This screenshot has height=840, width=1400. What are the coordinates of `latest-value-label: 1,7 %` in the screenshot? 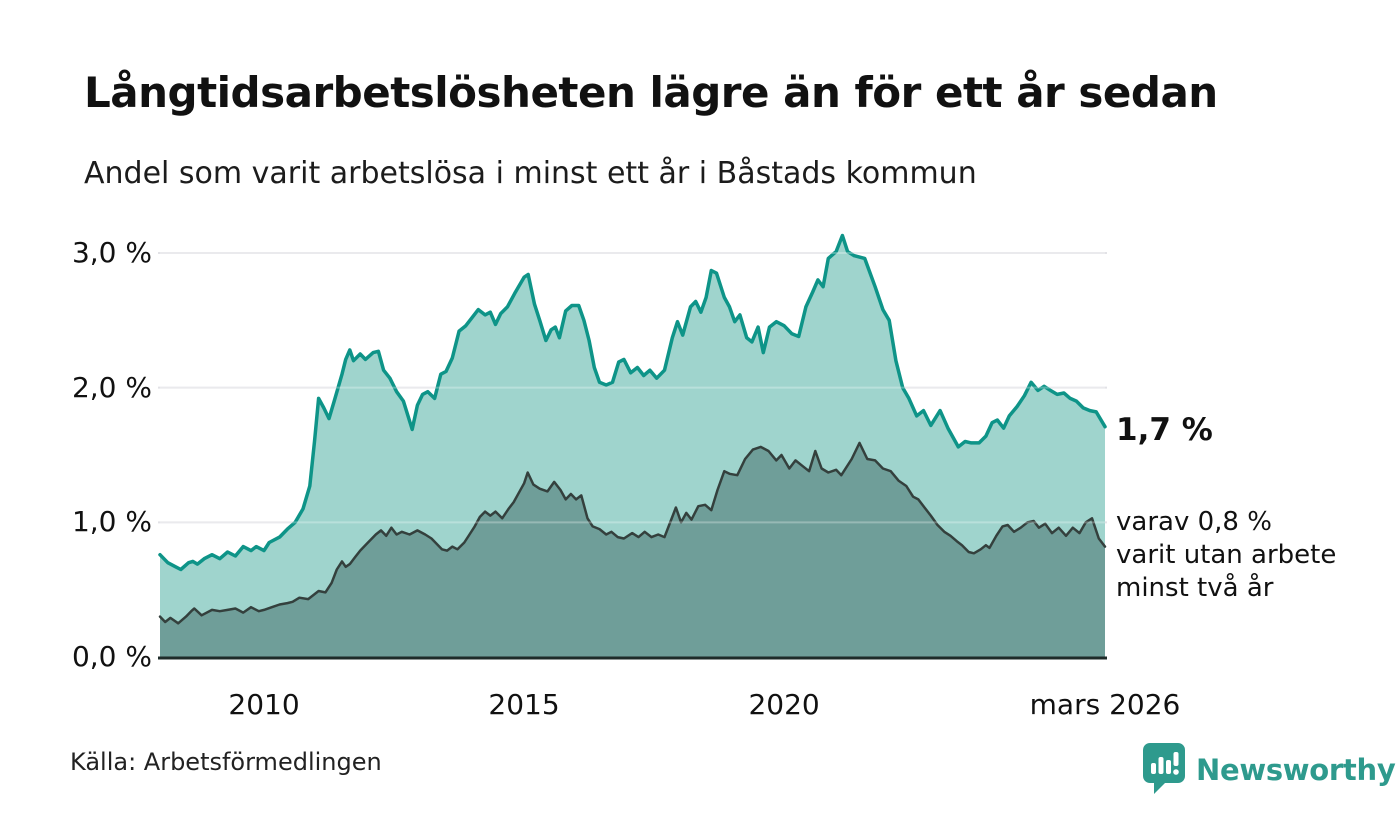 It's located at (1164, 430).